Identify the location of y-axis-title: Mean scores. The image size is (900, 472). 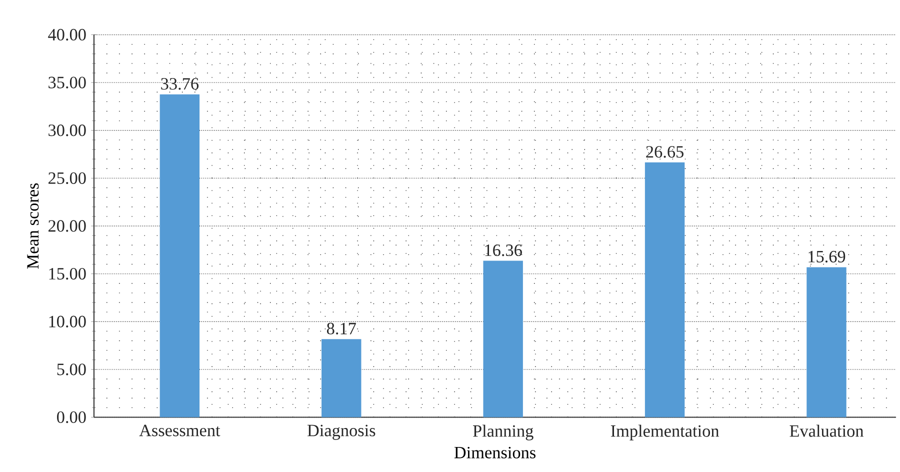
(33, 226).